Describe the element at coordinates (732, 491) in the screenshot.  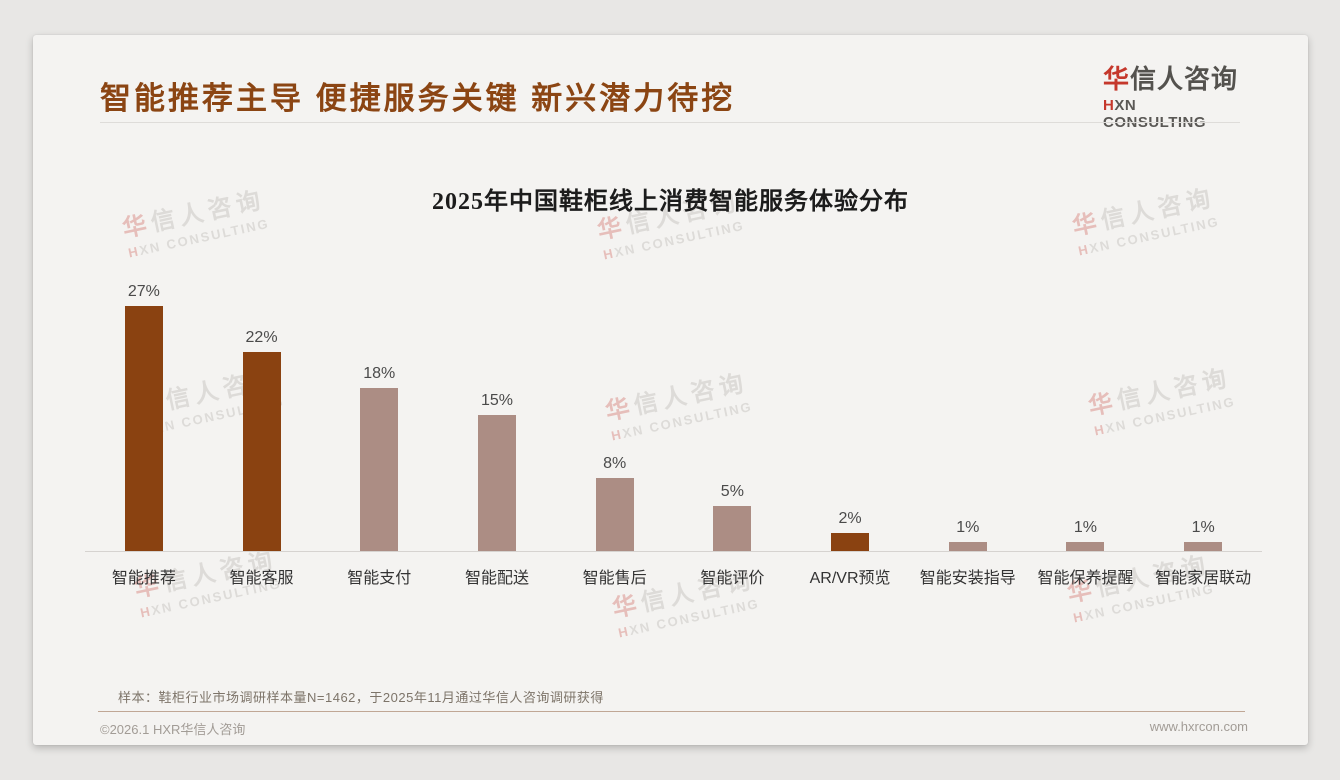
I see `bar-value-label: 5%` at that location.